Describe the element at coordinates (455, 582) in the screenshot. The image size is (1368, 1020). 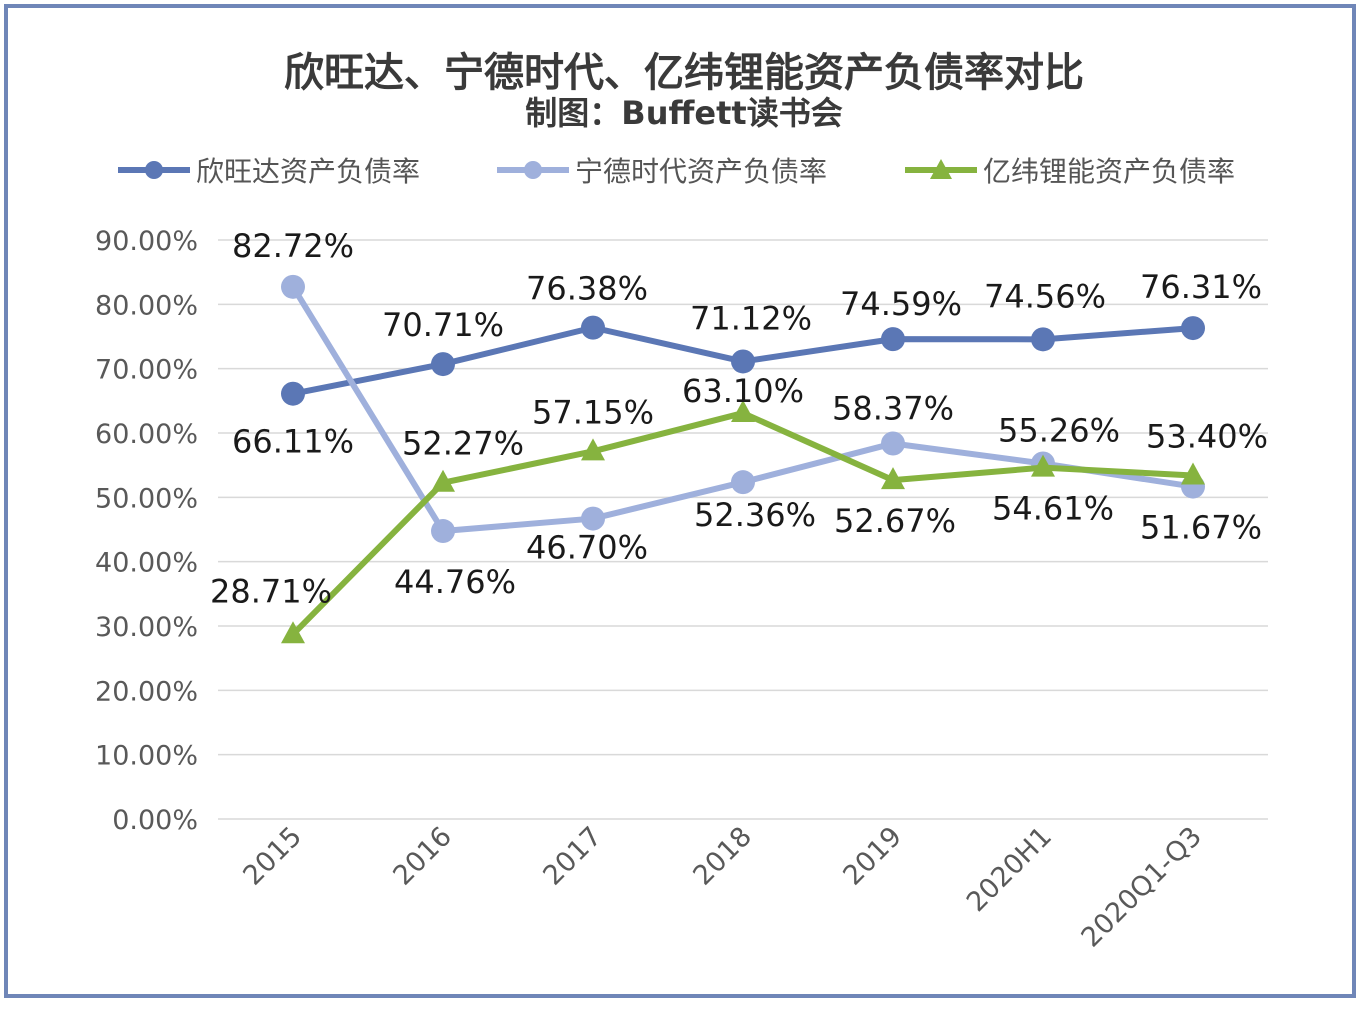
I see `data-label: 44.76%` at that location.